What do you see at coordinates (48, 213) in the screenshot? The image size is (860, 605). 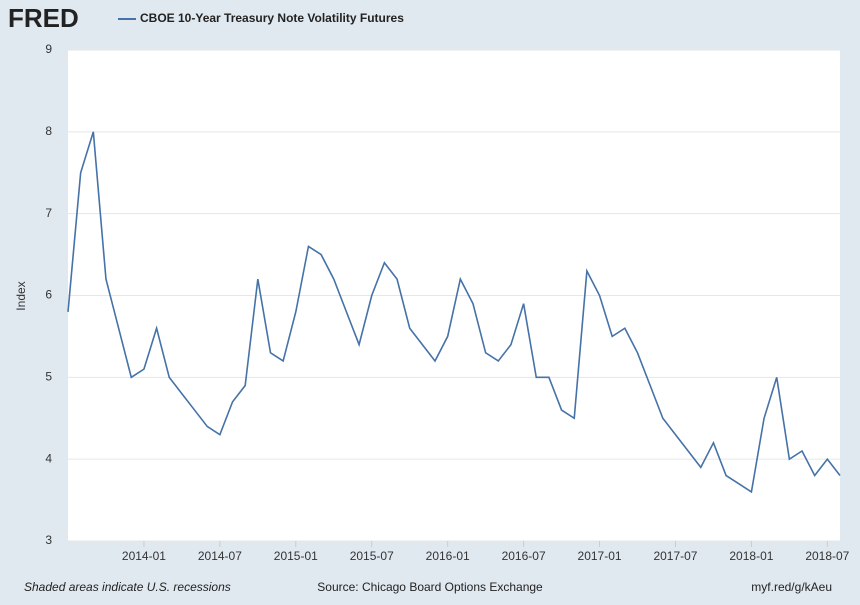 I see `y-tick-label: 7` at bounding box center [48, 213].